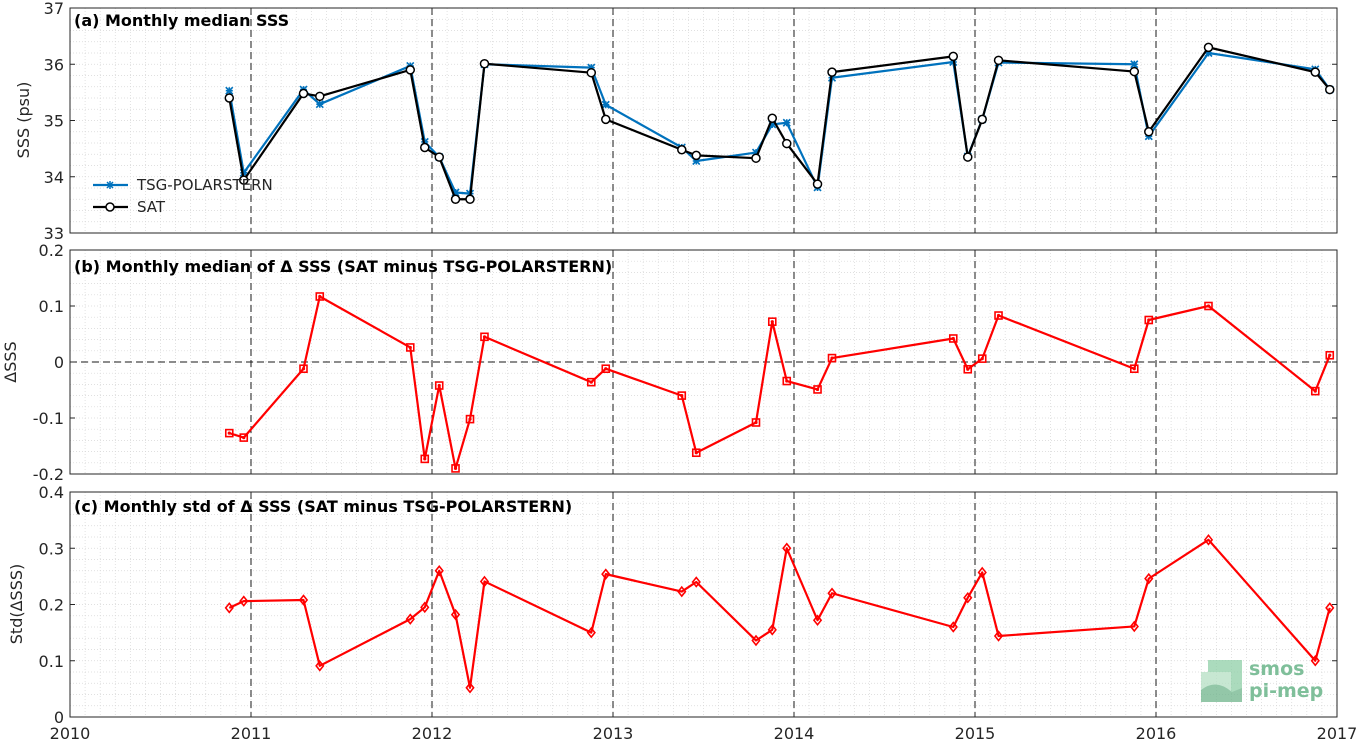 This screenshot has height=745, width=1359. Describe the element at coordinates (10, 361) in the screenshot. I see `panel-b-ylabel: ΔSSS` at that location.